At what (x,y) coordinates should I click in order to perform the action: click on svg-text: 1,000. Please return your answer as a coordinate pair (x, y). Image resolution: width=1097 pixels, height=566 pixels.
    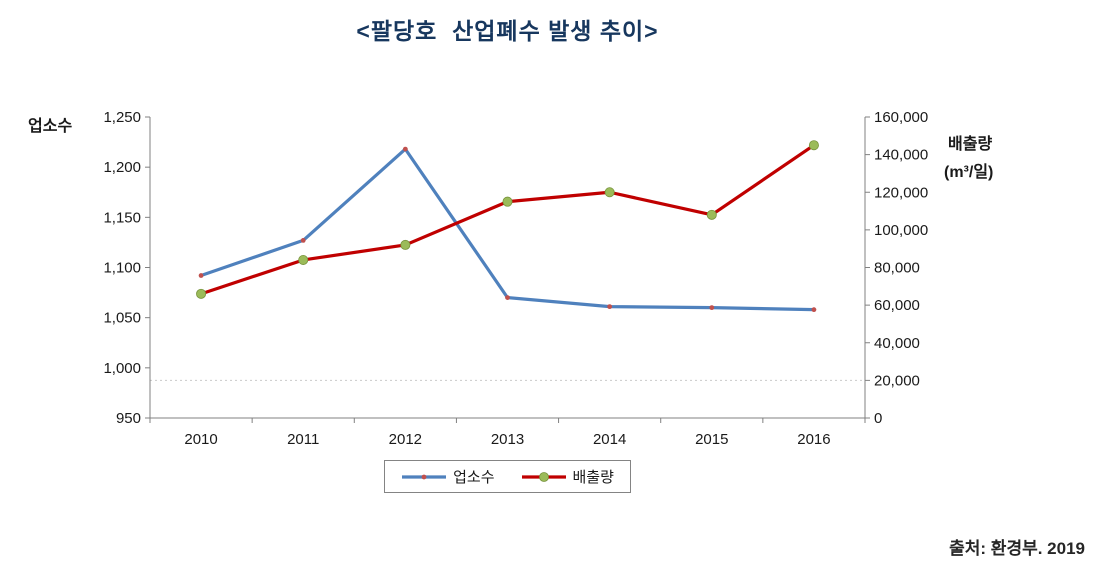
    Looking at the image, I should click on (122, 368).